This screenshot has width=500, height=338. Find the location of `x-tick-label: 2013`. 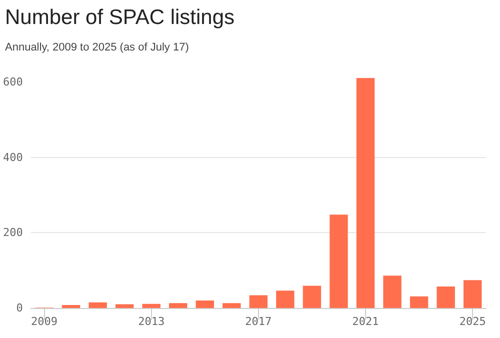

x-tick-label: 2013 is located at coordinates (151, 321).